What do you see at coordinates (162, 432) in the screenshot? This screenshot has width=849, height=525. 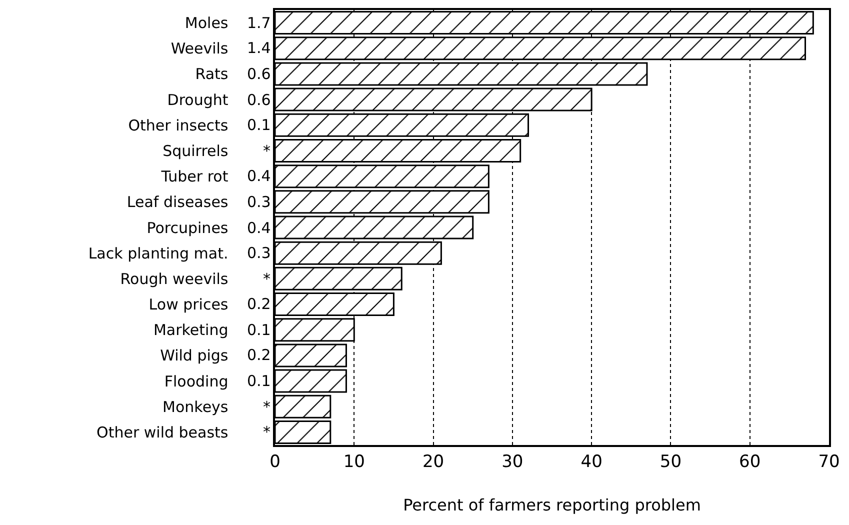 I see `y-tick-label: Other wild beasts` at bounding box center [162, 432].